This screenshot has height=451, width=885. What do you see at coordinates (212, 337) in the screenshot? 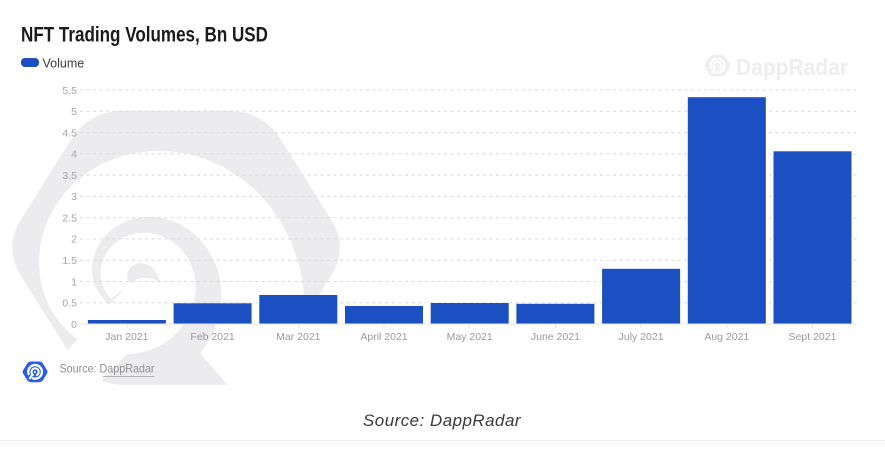
I see `svg-text: Feb 2021` at bounding box center [212, 337].